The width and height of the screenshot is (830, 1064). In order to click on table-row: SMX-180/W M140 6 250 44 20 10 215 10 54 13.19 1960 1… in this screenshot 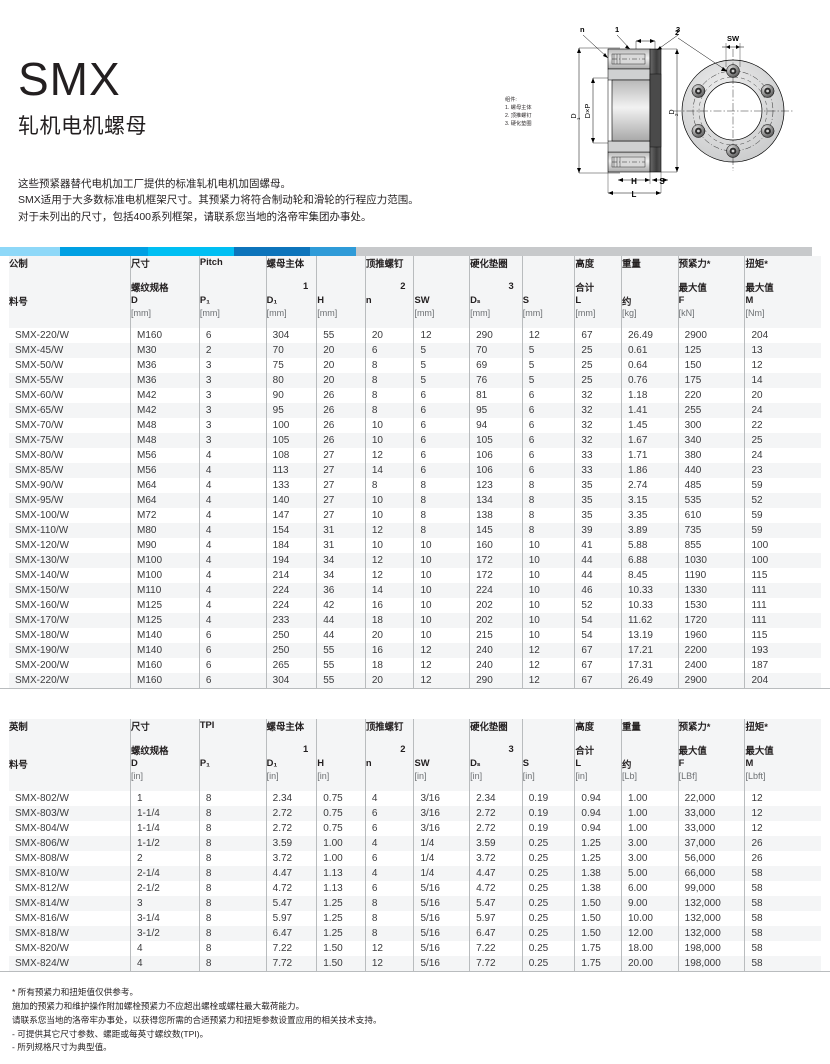, I will do `click(415, 635)`.